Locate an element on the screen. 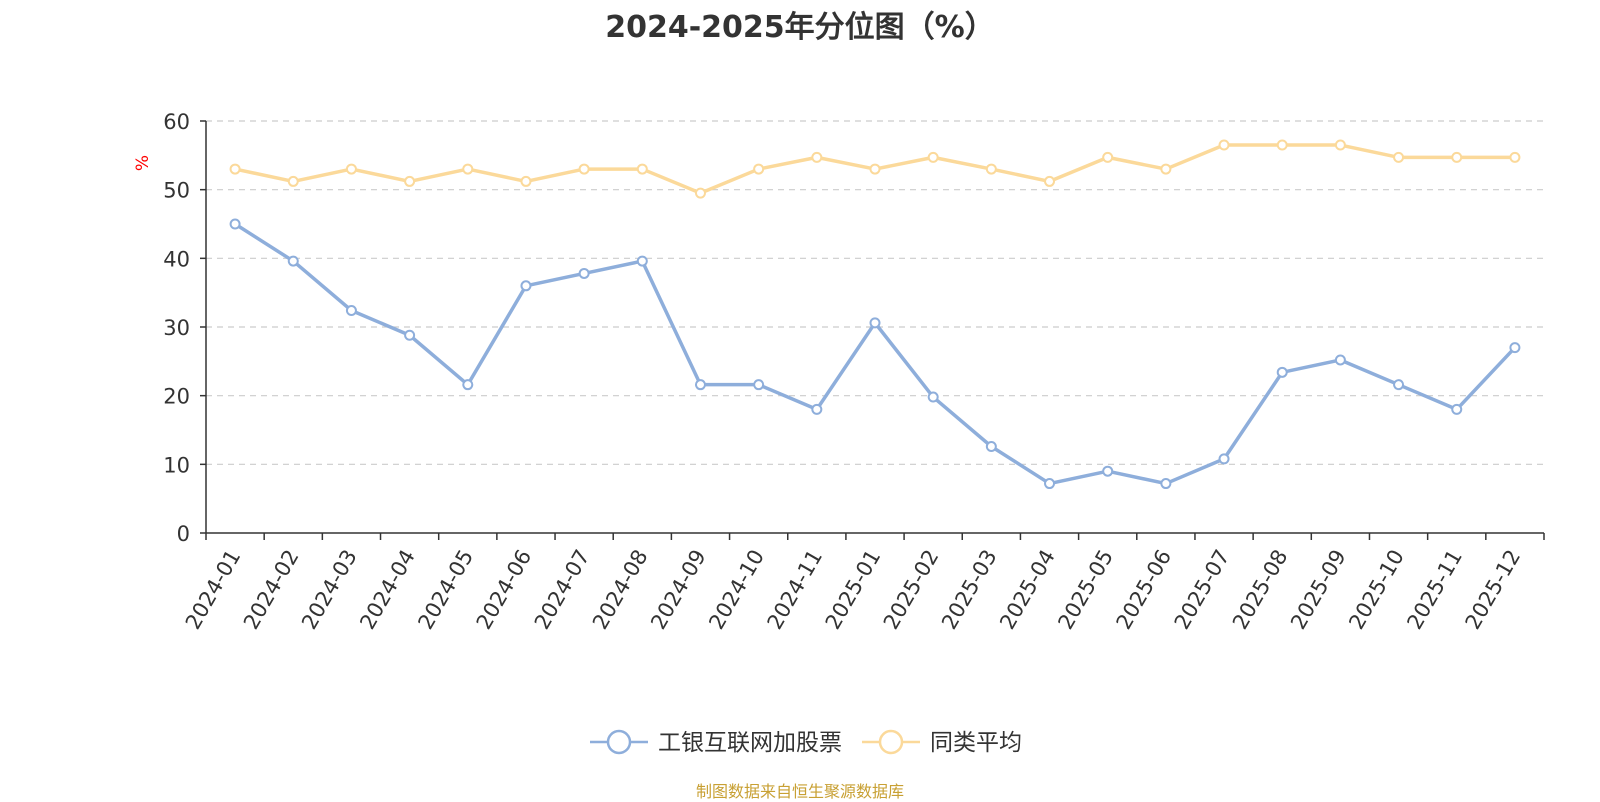 The image size is (1600, 802). legend-marker-fund is located at coordinates (619, 742).